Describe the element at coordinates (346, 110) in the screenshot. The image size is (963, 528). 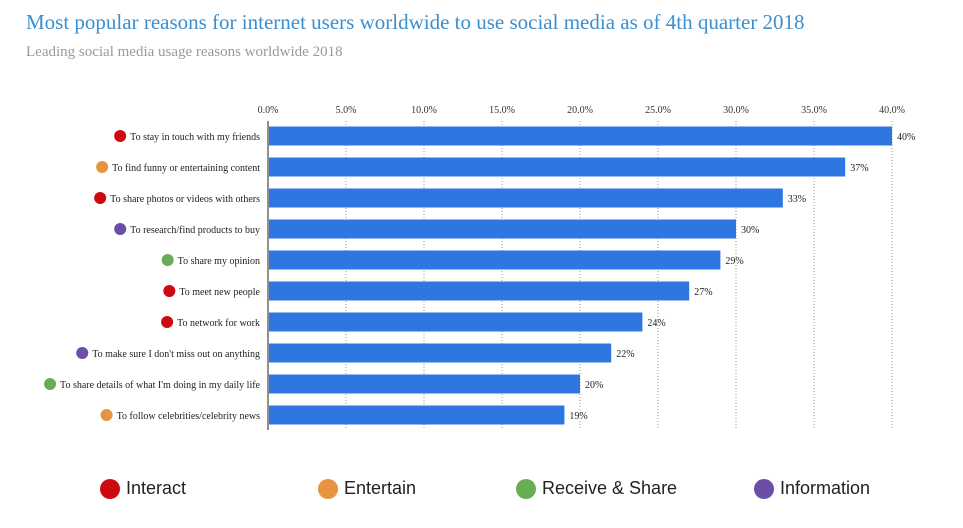
I see `x-tick-label: 5.0%` at that location.